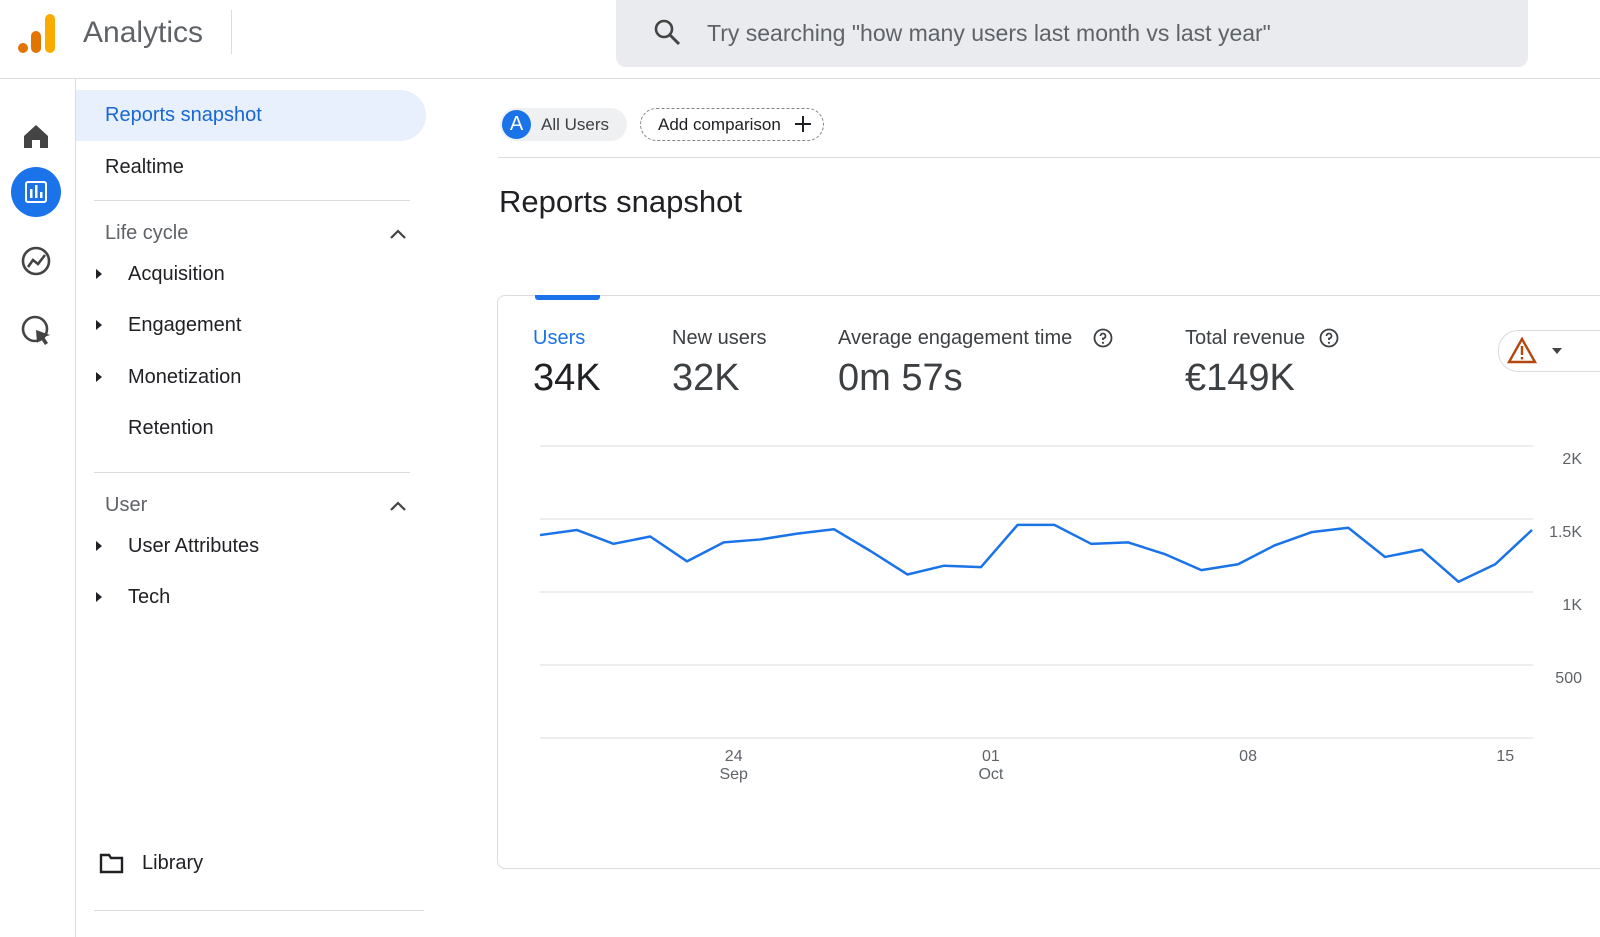  Describe the element at coordinates (1568, 678) in the screenshot. I see `y-tick-label: 500` at that location.